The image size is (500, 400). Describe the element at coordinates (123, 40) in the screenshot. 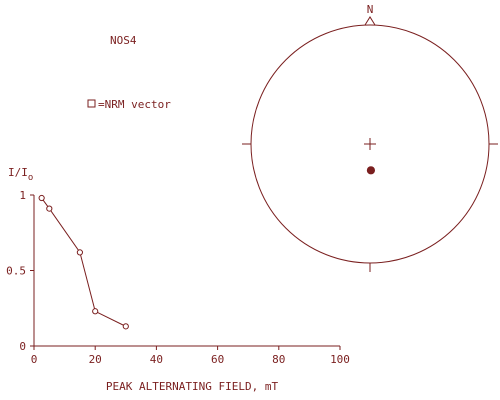

I see `sample-label: NOS4` at that location.